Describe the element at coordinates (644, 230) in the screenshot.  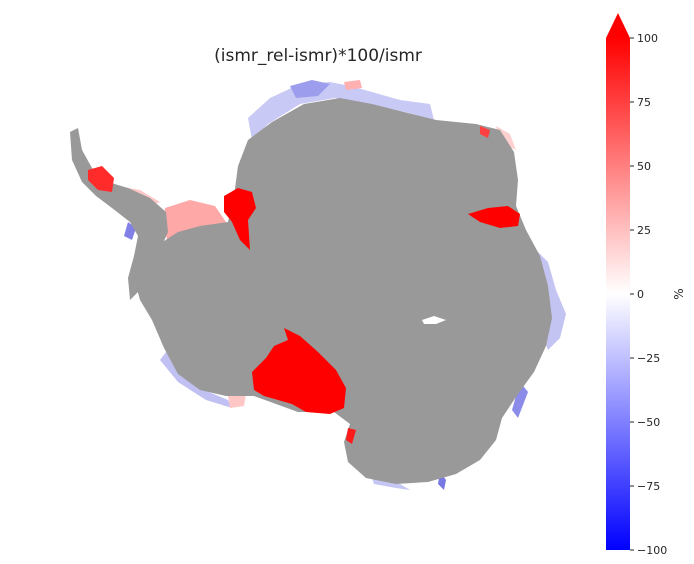
I see `colorbar-tick-label: 25` at that location.